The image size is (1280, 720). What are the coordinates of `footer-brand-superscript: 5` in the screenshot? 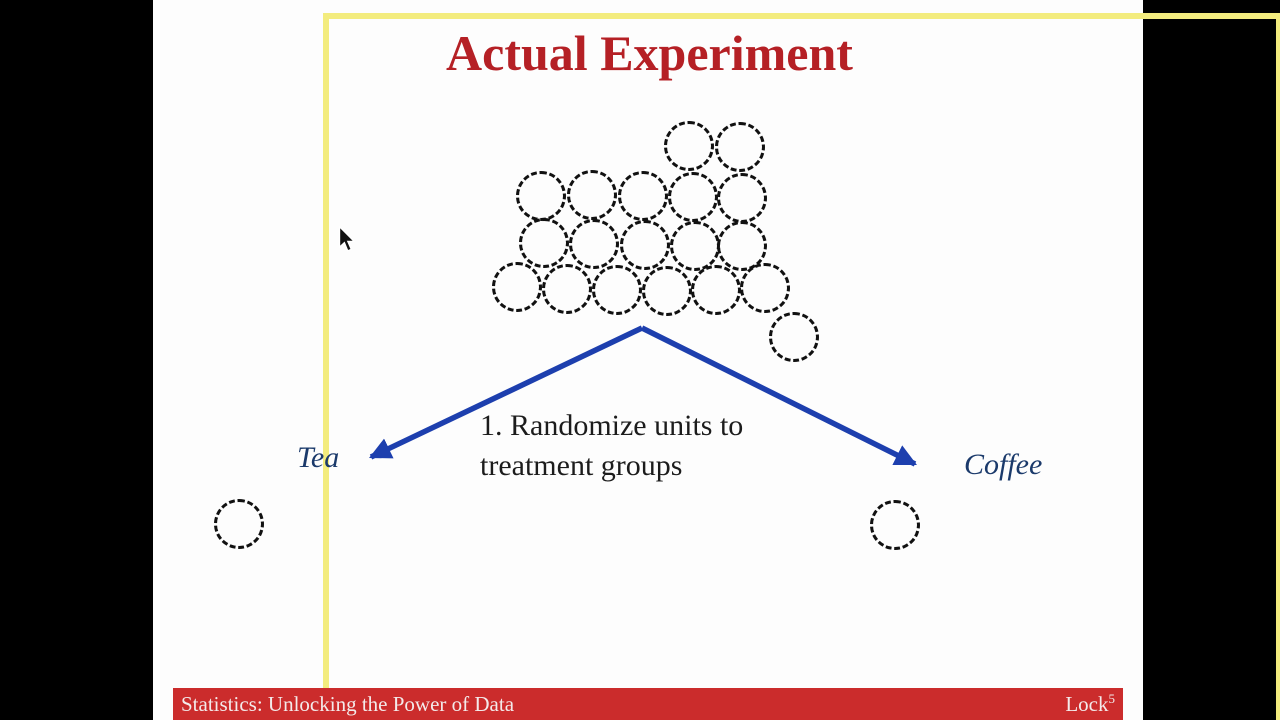 It's located at (1112, 698).